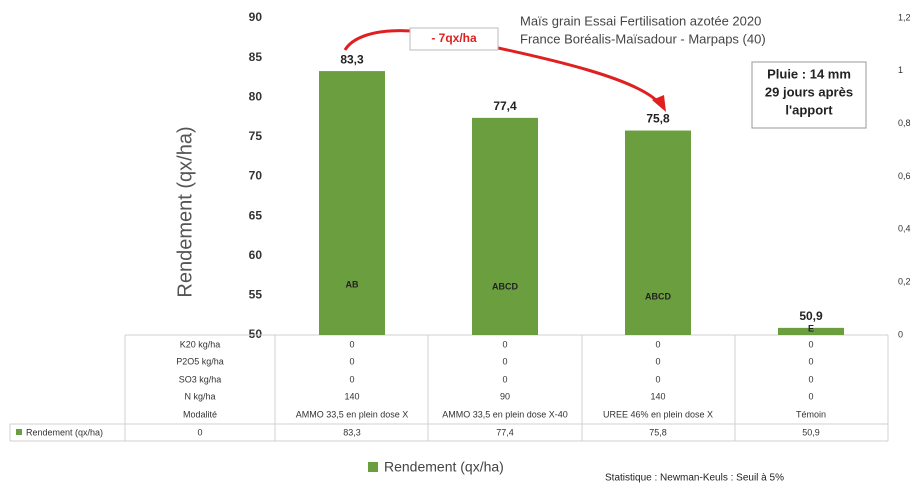 This screenshot has width=916, height=500. Describe the element at coordinates (352, 59) in the screenshot. I see `value-label: 83,3` at that location.